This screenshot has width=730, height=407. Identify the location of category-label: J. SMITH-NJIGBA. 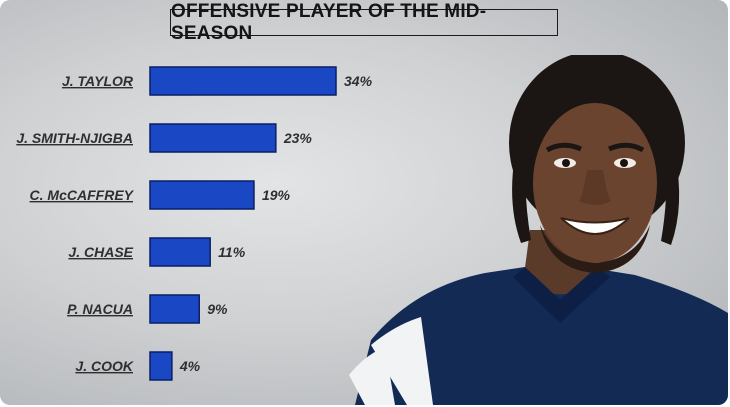
(74, 138).